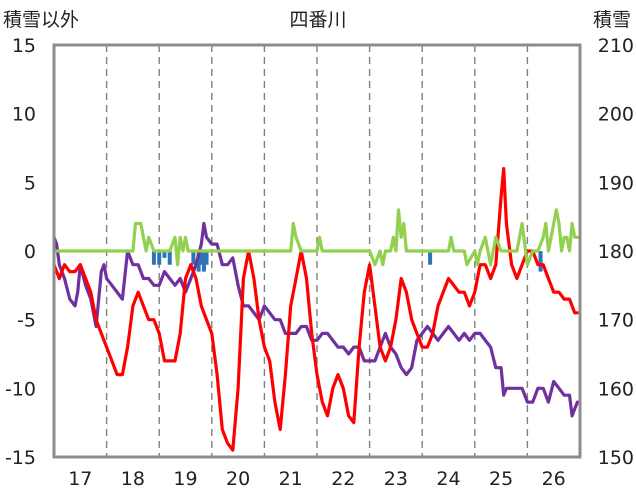 The height and width of the screenshot is (501, 636). I want to click on right-tick-label: 160, so click(616, 389).